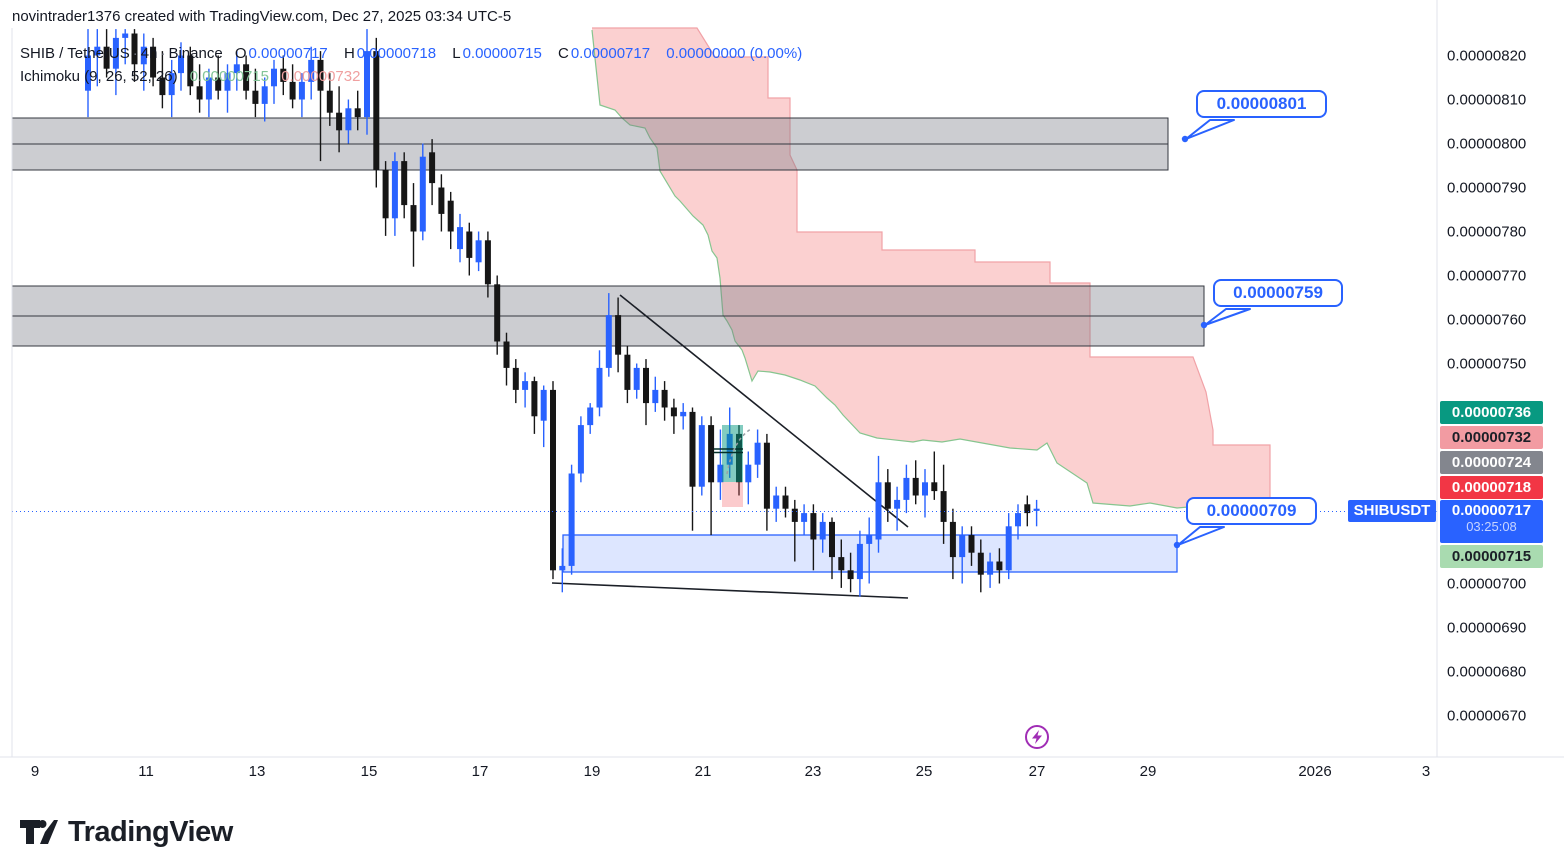 The image size is (1564, 868). I want to click on time-axis-label: 11, so click(146, 771).